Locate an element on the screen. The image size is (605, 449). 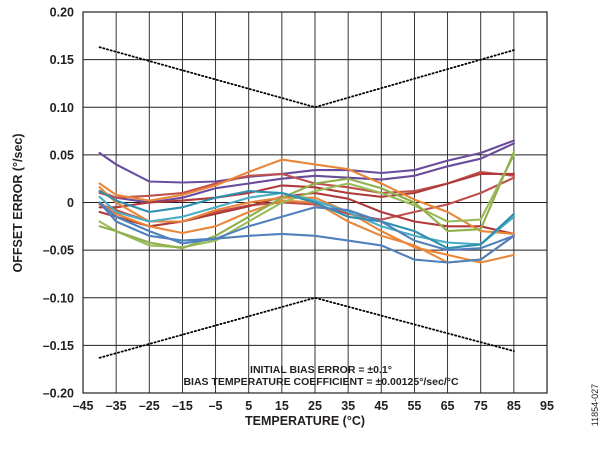
x-tick-label: –25 is located at coordinates (149, 406).